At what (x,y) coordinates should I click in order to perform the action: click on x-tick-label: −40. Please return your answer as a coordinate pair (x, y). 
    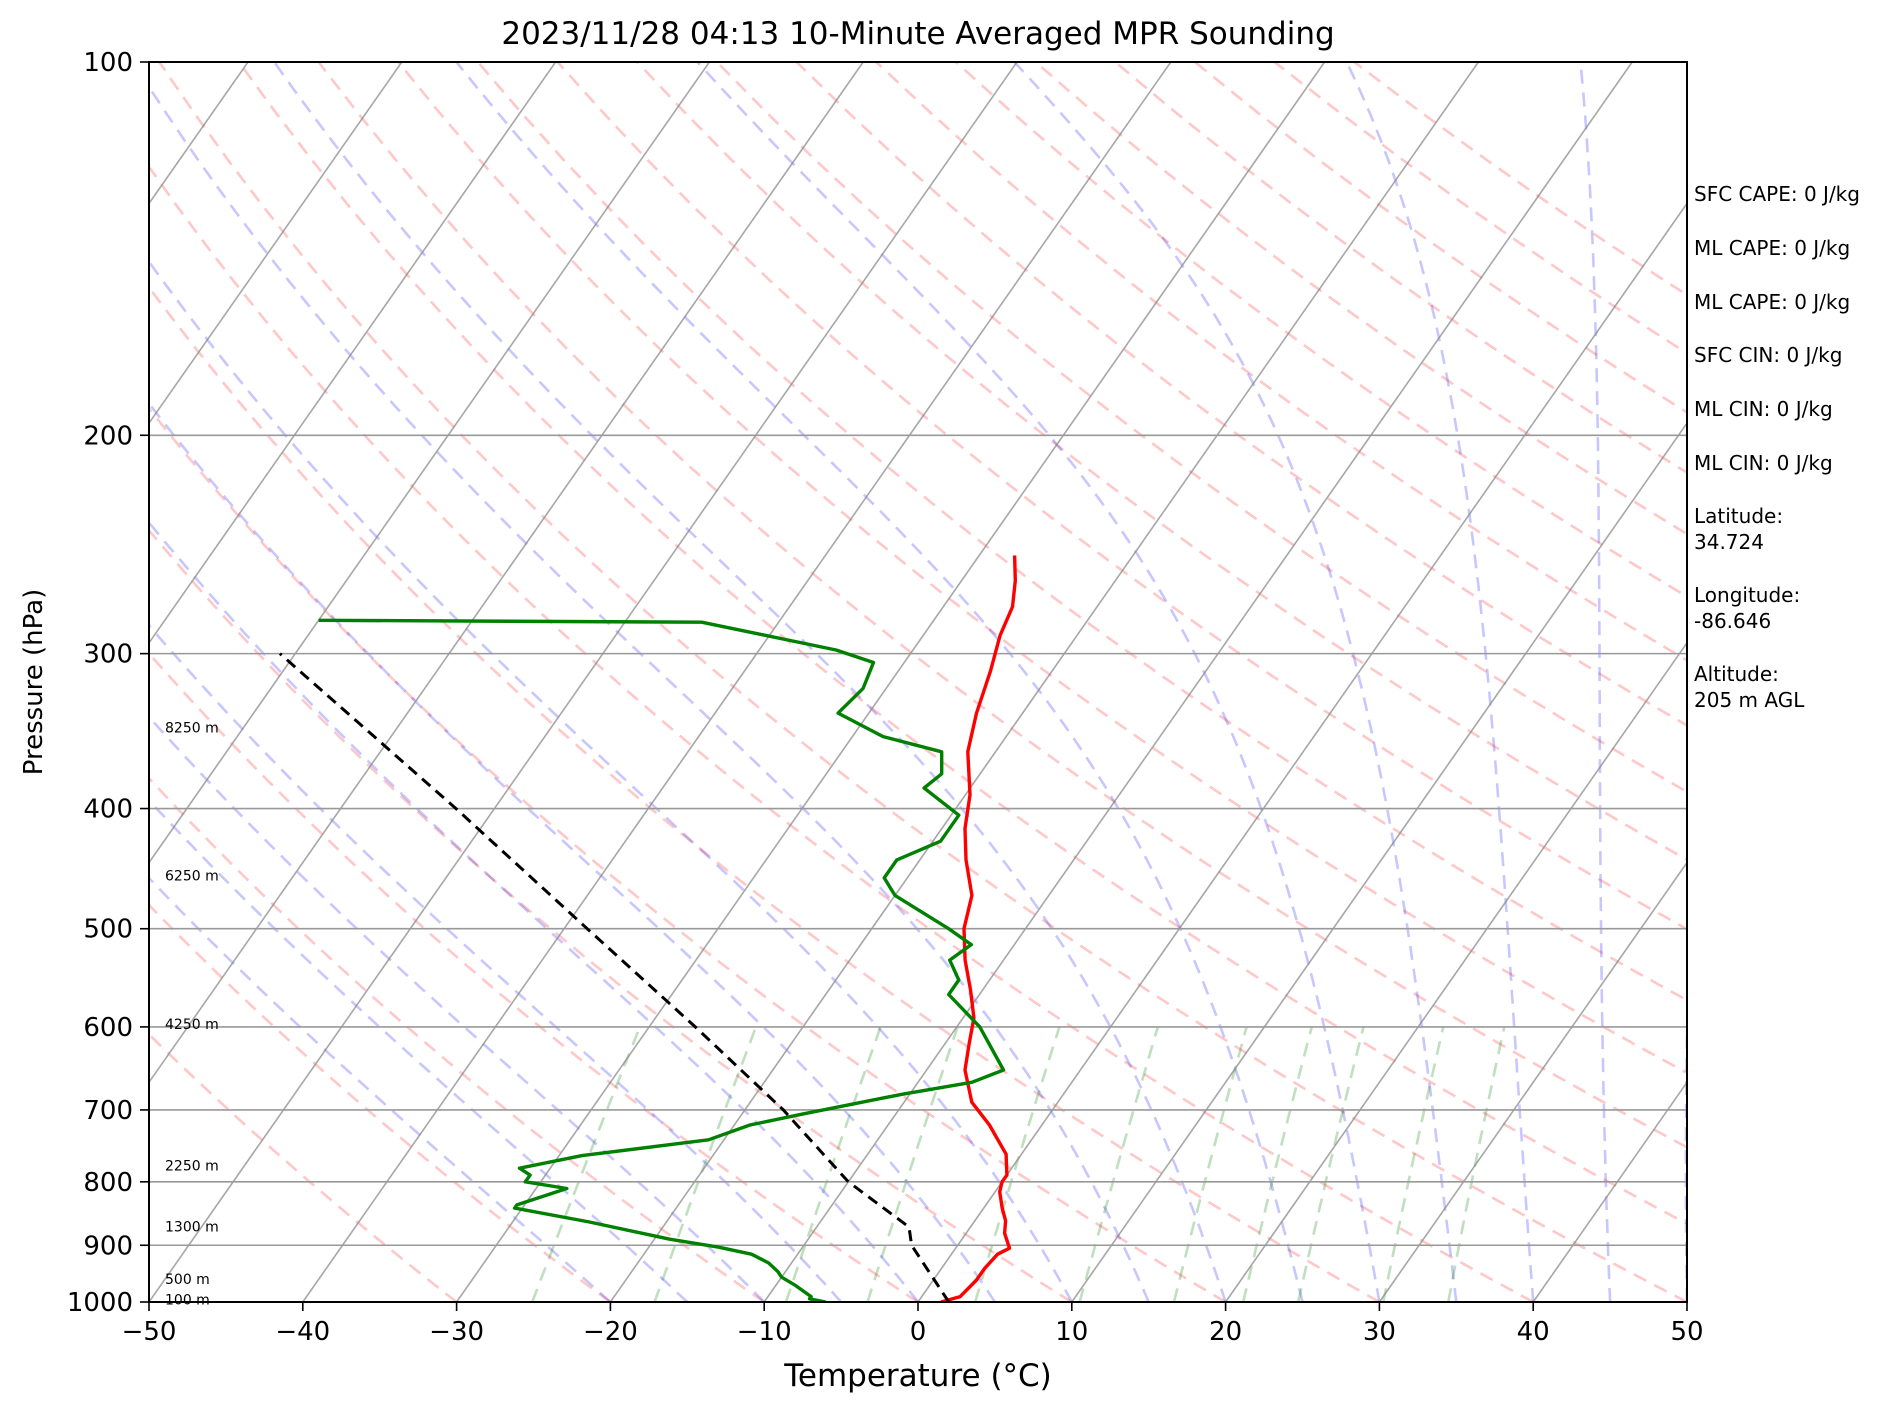
    Looking at the image, I should click on (302, 1332).